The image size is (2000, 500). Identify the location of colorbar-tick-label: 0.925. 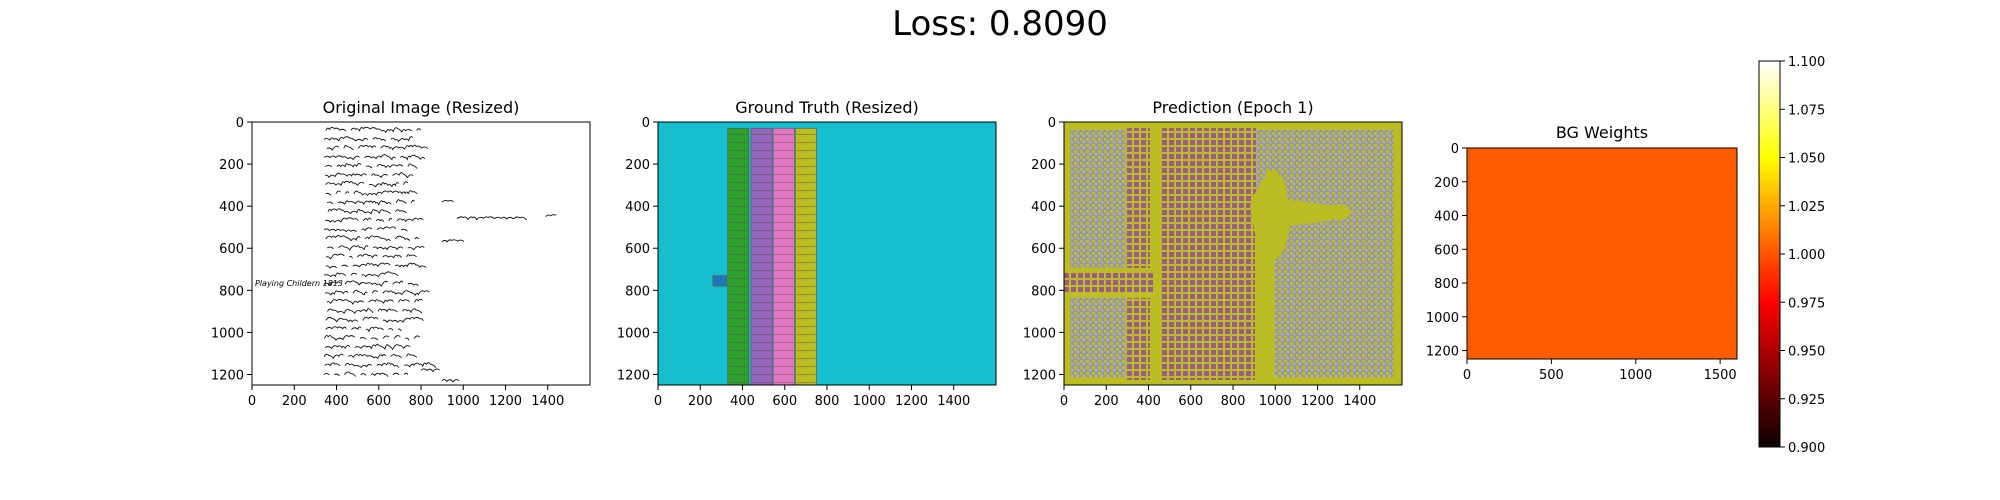
(1806, 400).